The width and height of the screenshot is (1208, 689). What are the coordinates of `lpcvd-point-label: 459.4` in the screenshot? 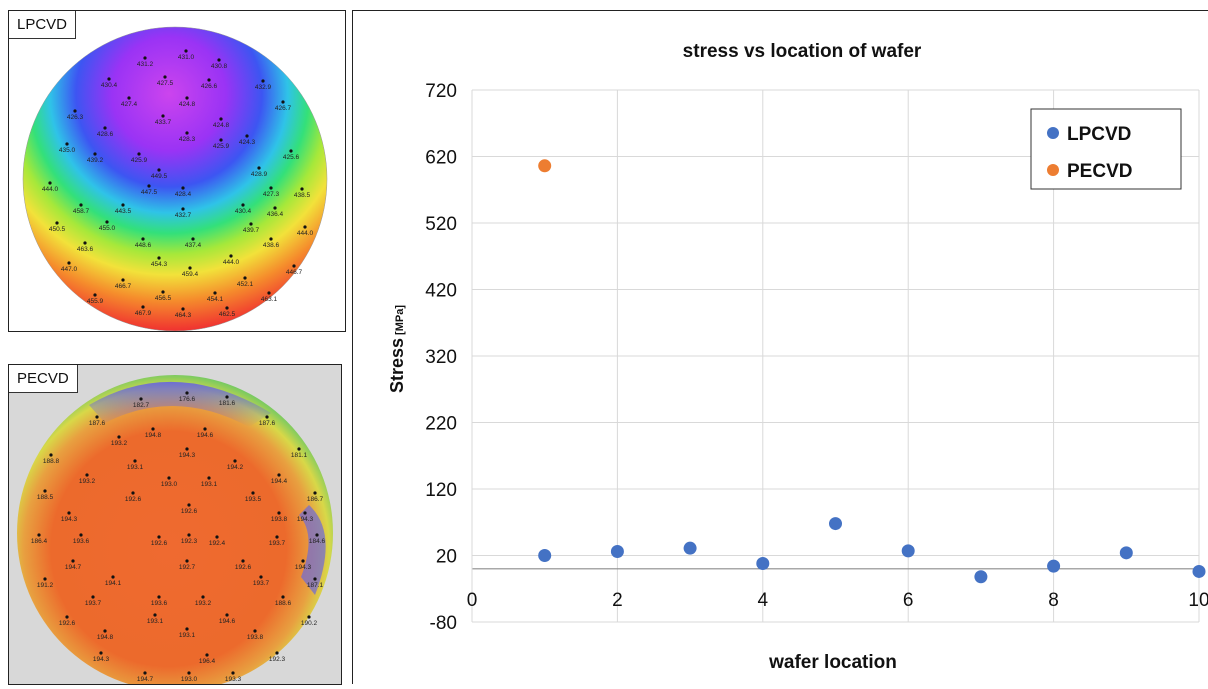 It's located at (190, 274).